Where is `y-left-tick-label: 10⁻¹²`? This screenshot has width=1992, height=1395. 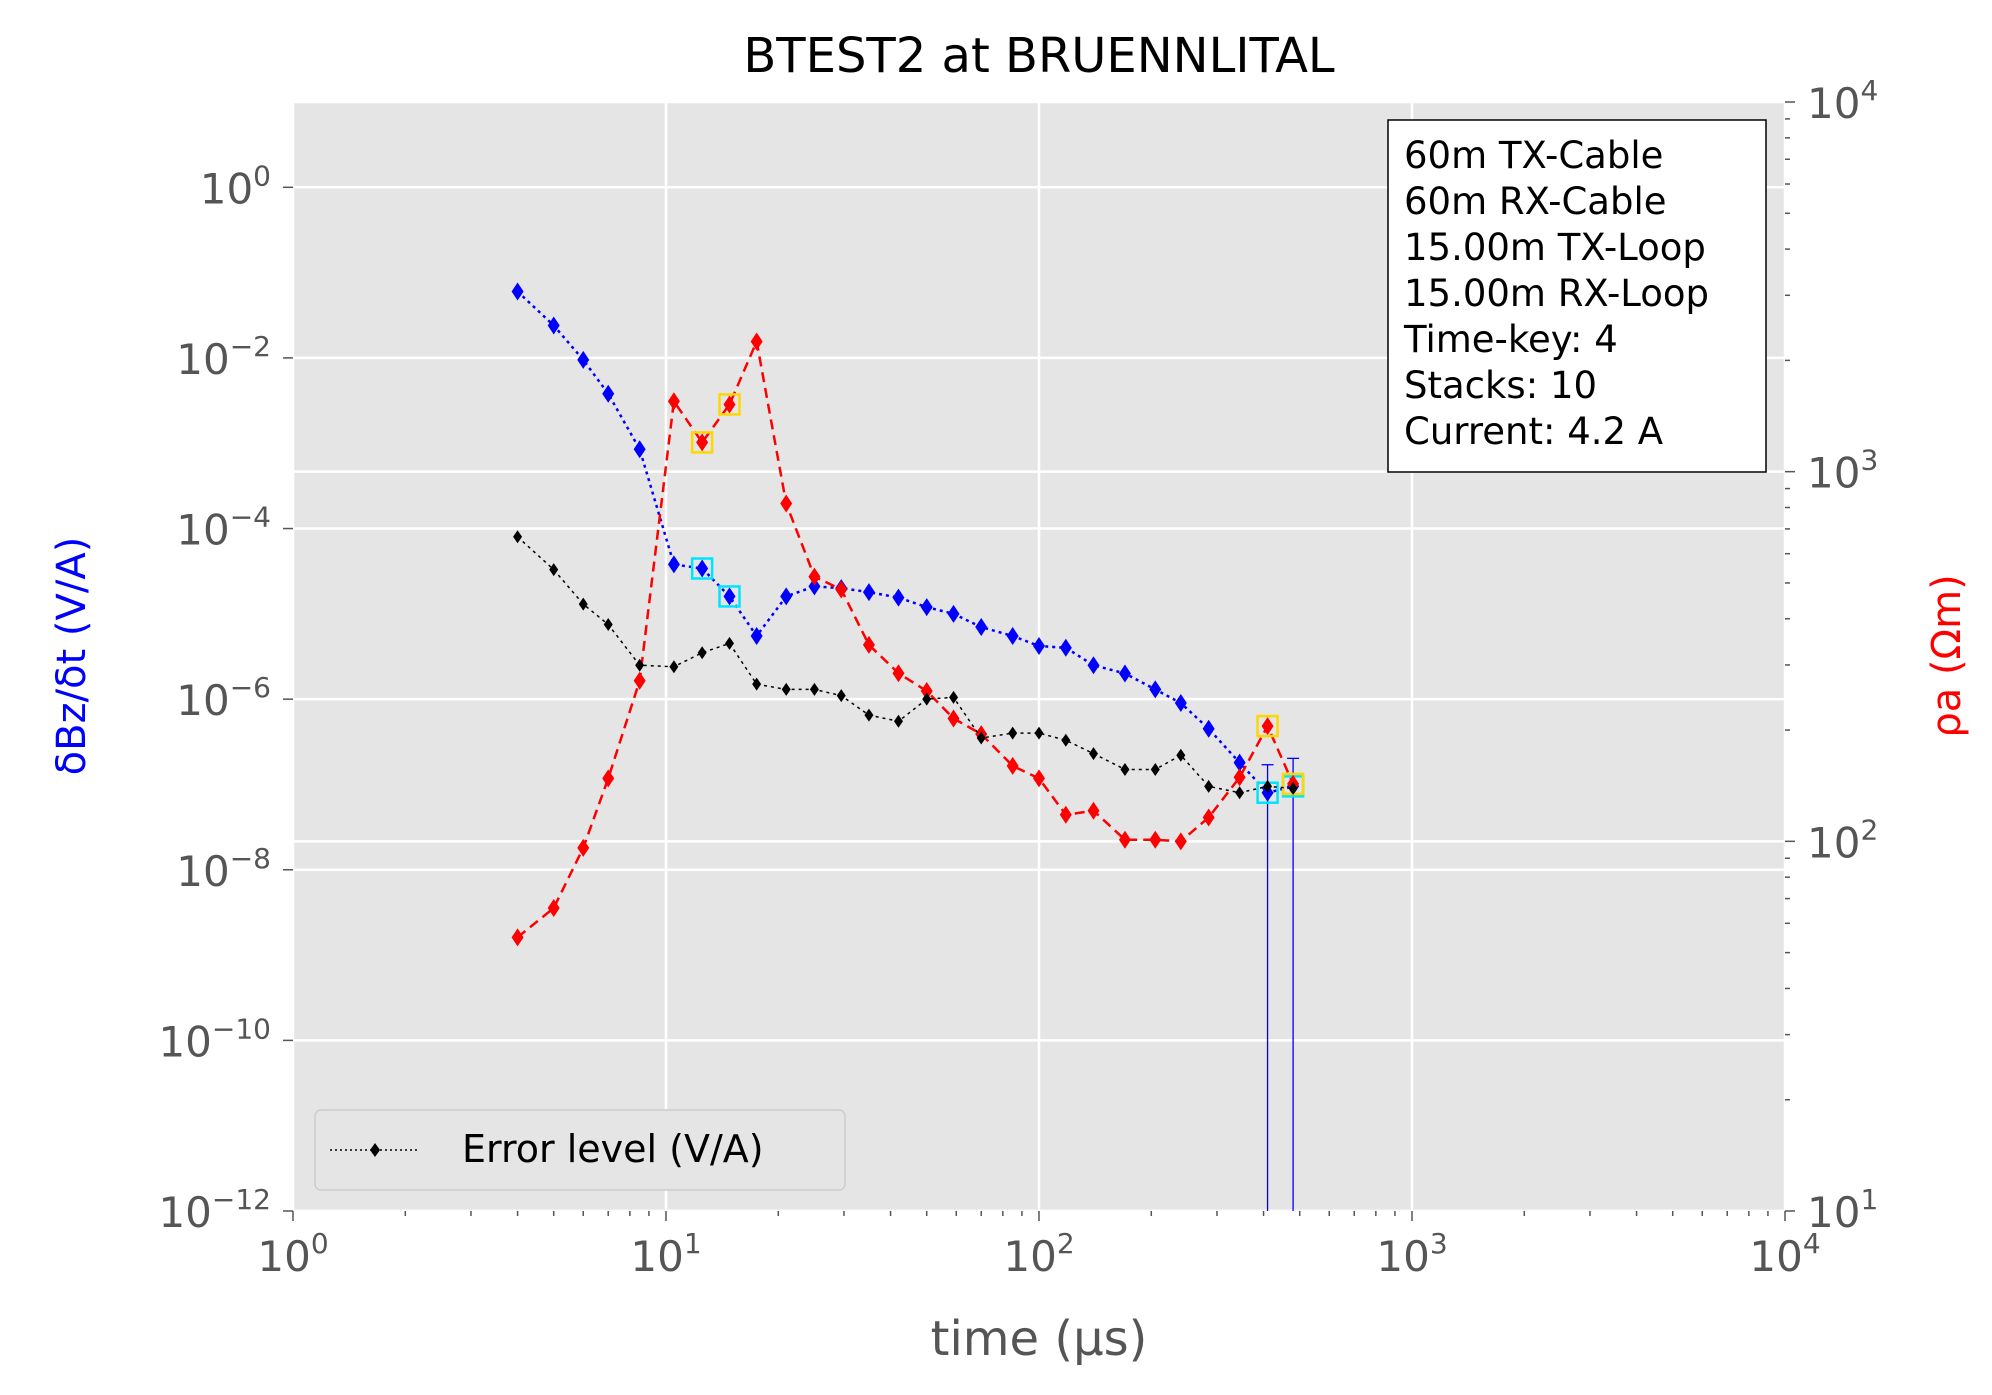
y-left-tick-label: 10⁻¹² is located at coordinates (214, 1210).